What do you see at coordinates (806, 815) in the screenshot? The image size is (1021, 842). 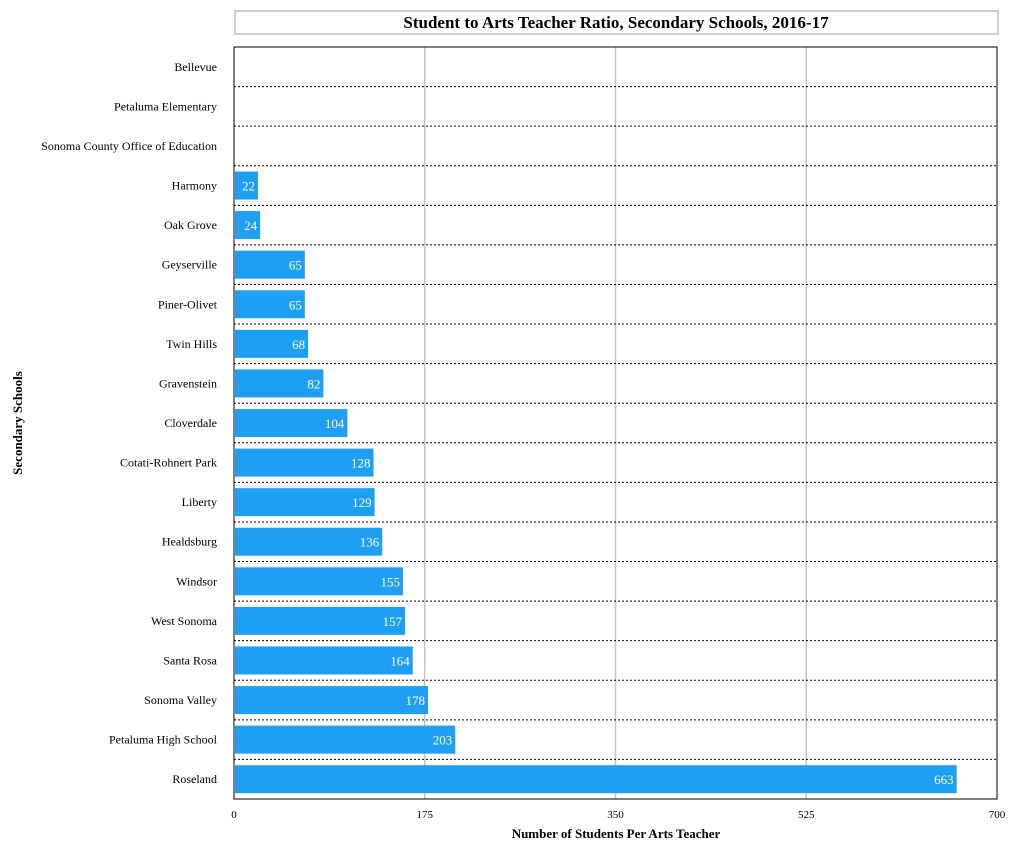 I see `x-tick-label: 525` at bounding box center [806, 815].